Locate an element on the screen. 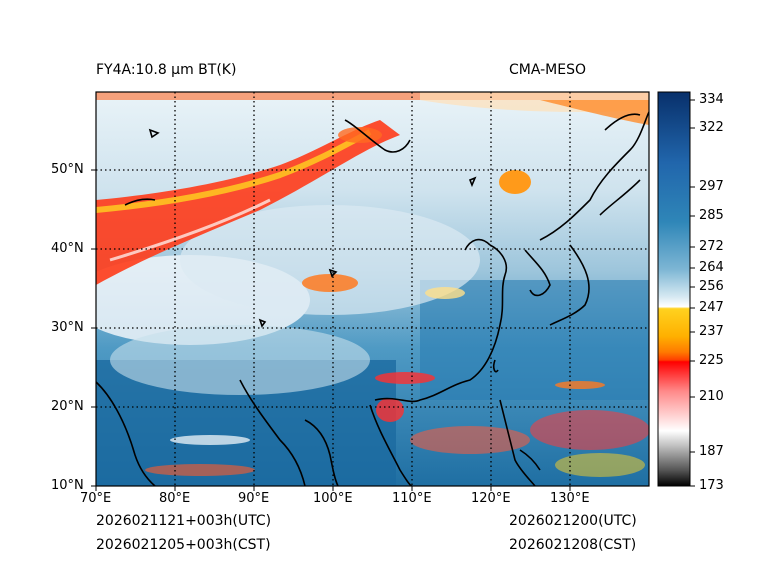 The height and width of the screenshot is (573, 764). lon-label-70e: 70°E is located at coordinates (96, 498).